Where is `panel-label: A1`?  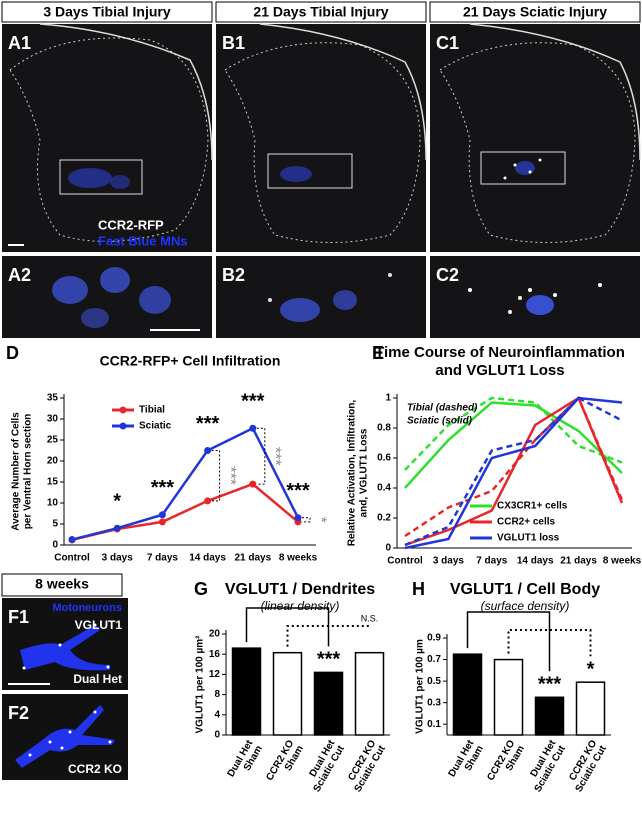 panel-label: A1 is located at coordinates (19, 43).